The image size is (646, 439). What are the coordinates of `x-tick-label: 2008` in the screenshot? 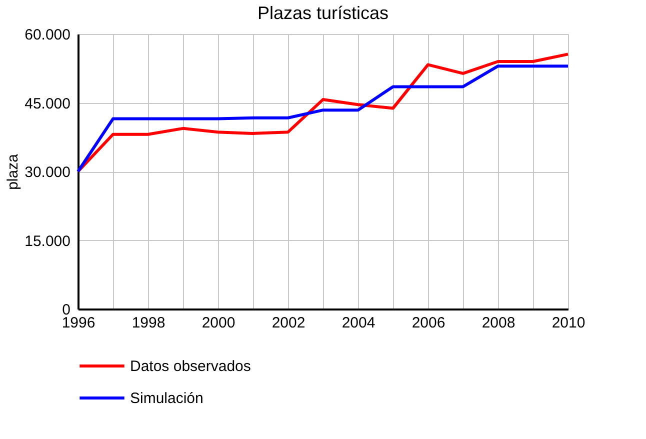 It's located at (499, 323).